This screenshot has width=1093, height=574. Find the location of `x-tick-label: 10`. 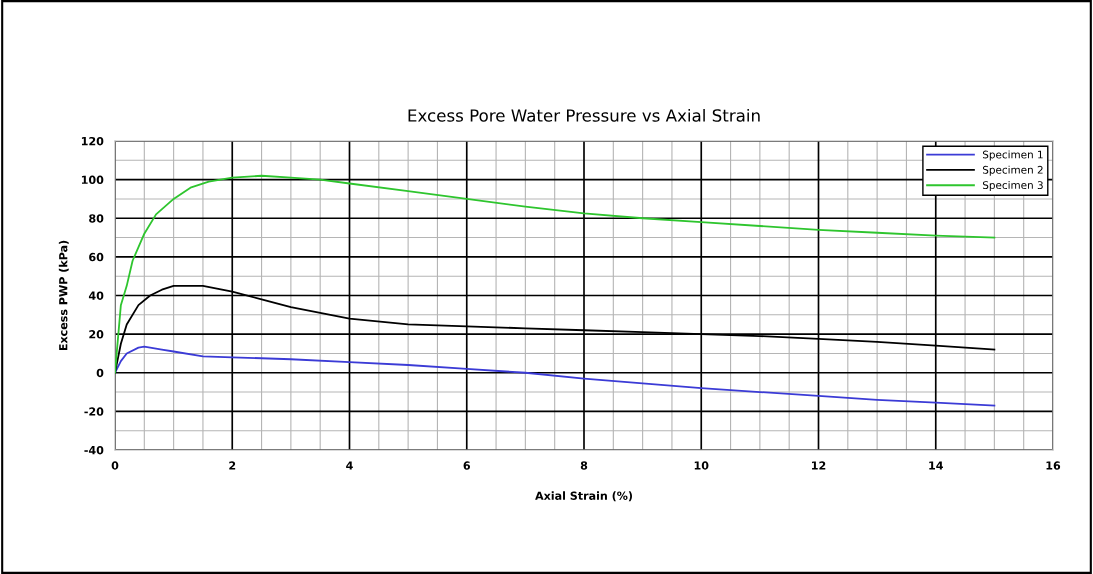

x-tick-label: 10 is located at coordinates (701, 465).